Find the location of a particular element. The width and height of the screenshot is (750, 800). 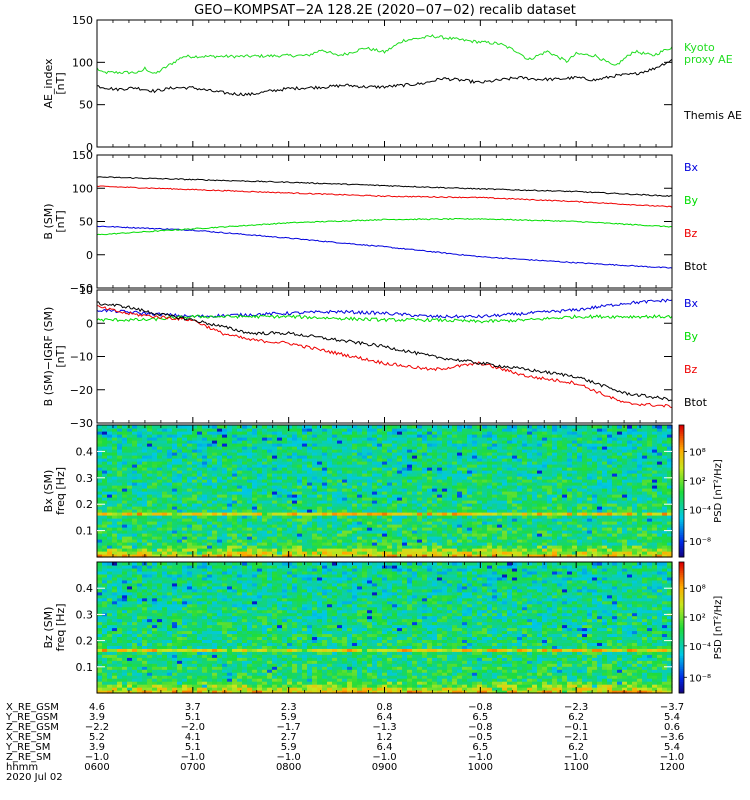

ephemeris-value: −3.7 is located at coordinates (672, 707).